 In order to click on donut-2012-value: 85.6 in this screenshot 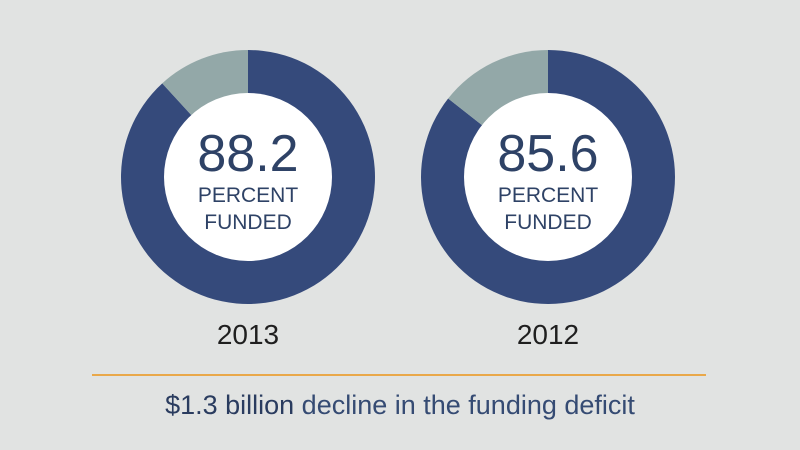, I will do `click(547, 154)`.